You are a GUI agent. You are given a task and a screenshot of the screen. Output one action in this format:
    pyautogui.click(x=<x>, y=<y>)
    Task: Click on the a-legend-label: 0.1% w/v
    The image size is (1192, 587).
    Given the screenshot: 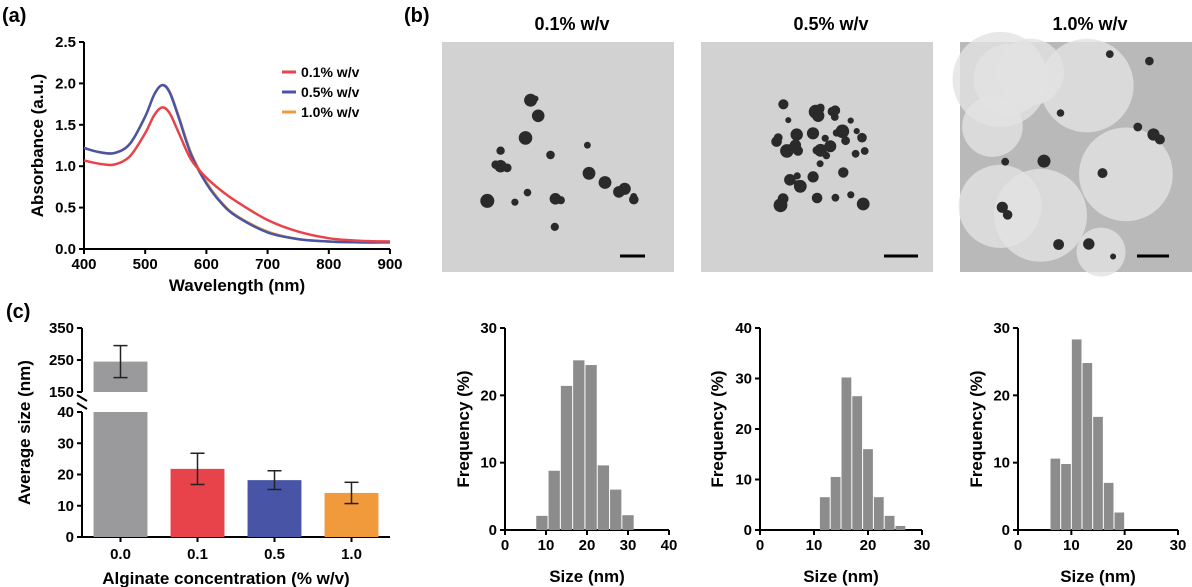 What is the action you would take?
    pyautogui.click(x=330, y=72)
    